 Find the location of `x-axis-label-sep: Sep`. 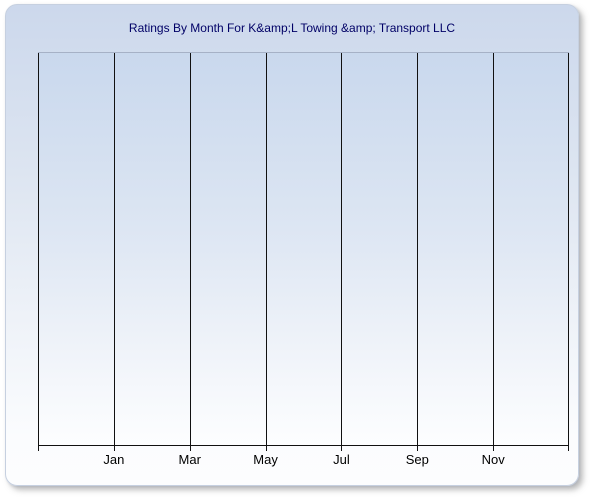

x-axis-label-sep: Sep is located at coordinates (417, 459).